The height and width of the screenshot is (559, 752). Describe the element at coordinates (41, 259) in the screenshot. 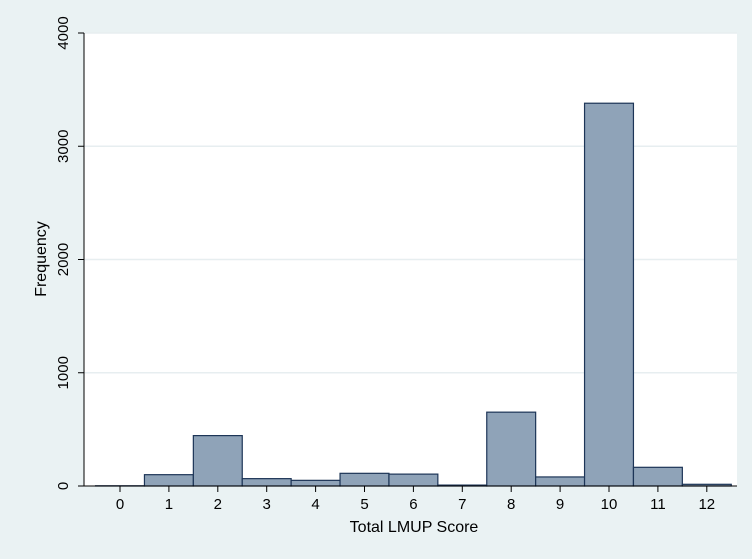

I see `y-axis-label: Frequency` at that location.